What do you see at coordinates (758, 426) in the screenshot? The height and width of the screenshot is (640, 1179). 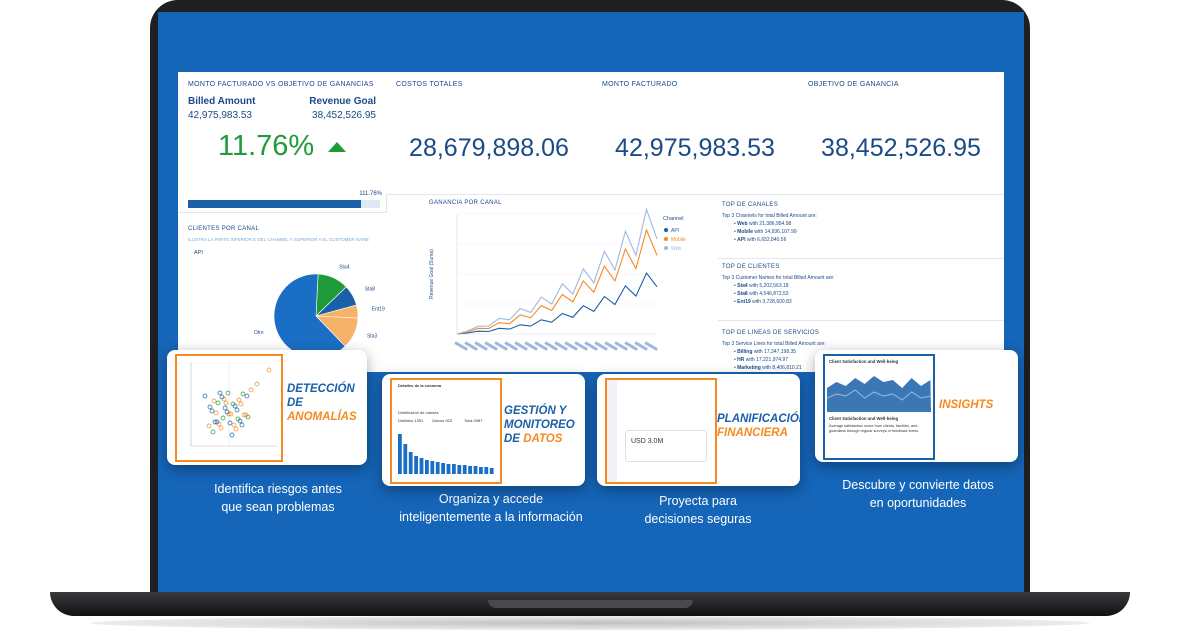 I see `feature-title: PLANIFICACIÓN FINANCIERA` at bounding box center [758, 426].